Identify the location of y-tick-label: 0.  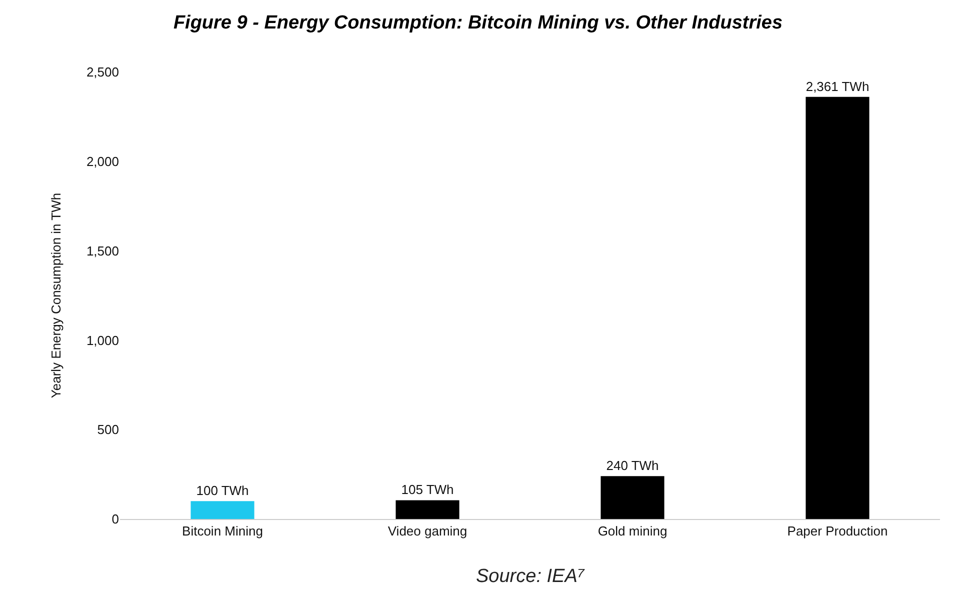
(115, 519).